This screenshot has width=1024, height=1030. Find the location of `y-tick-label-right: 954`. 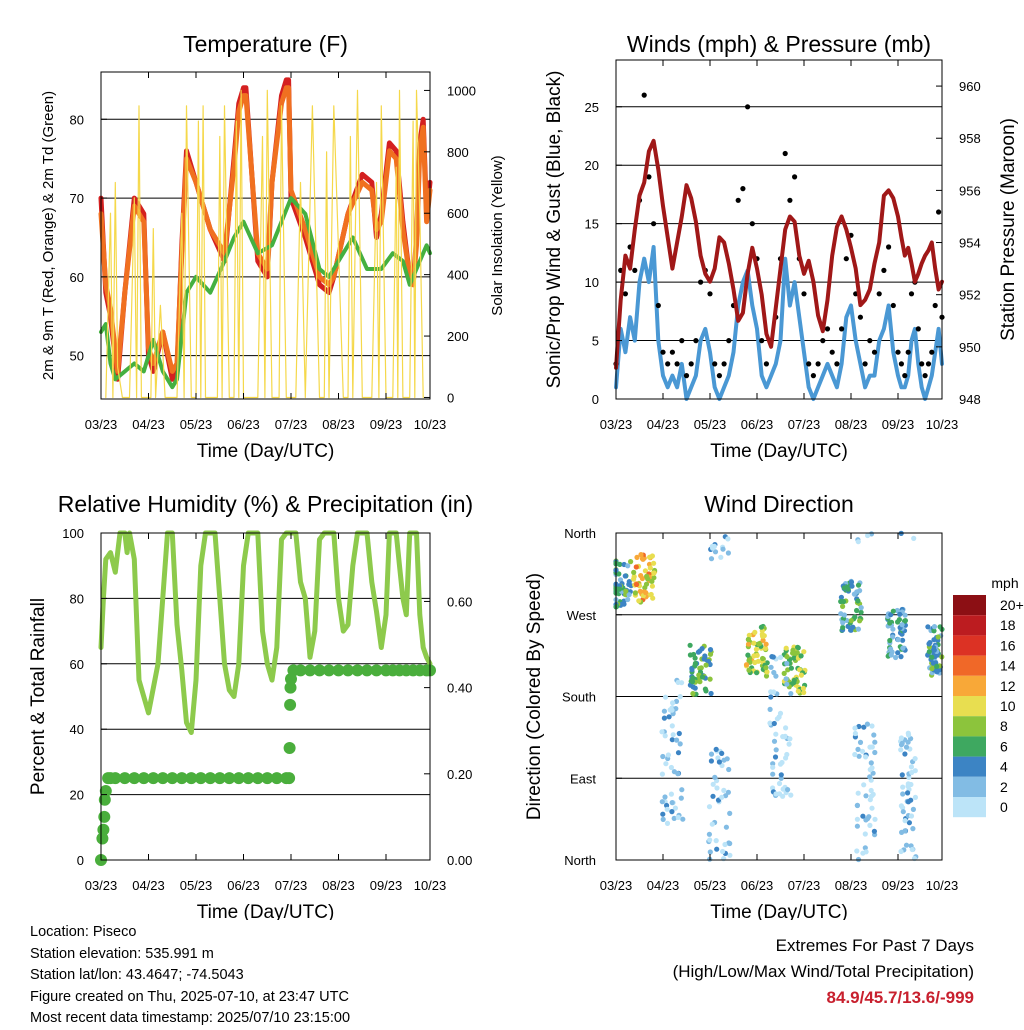

y-tick-label-right: 954 is located at coordinates (970, 243).